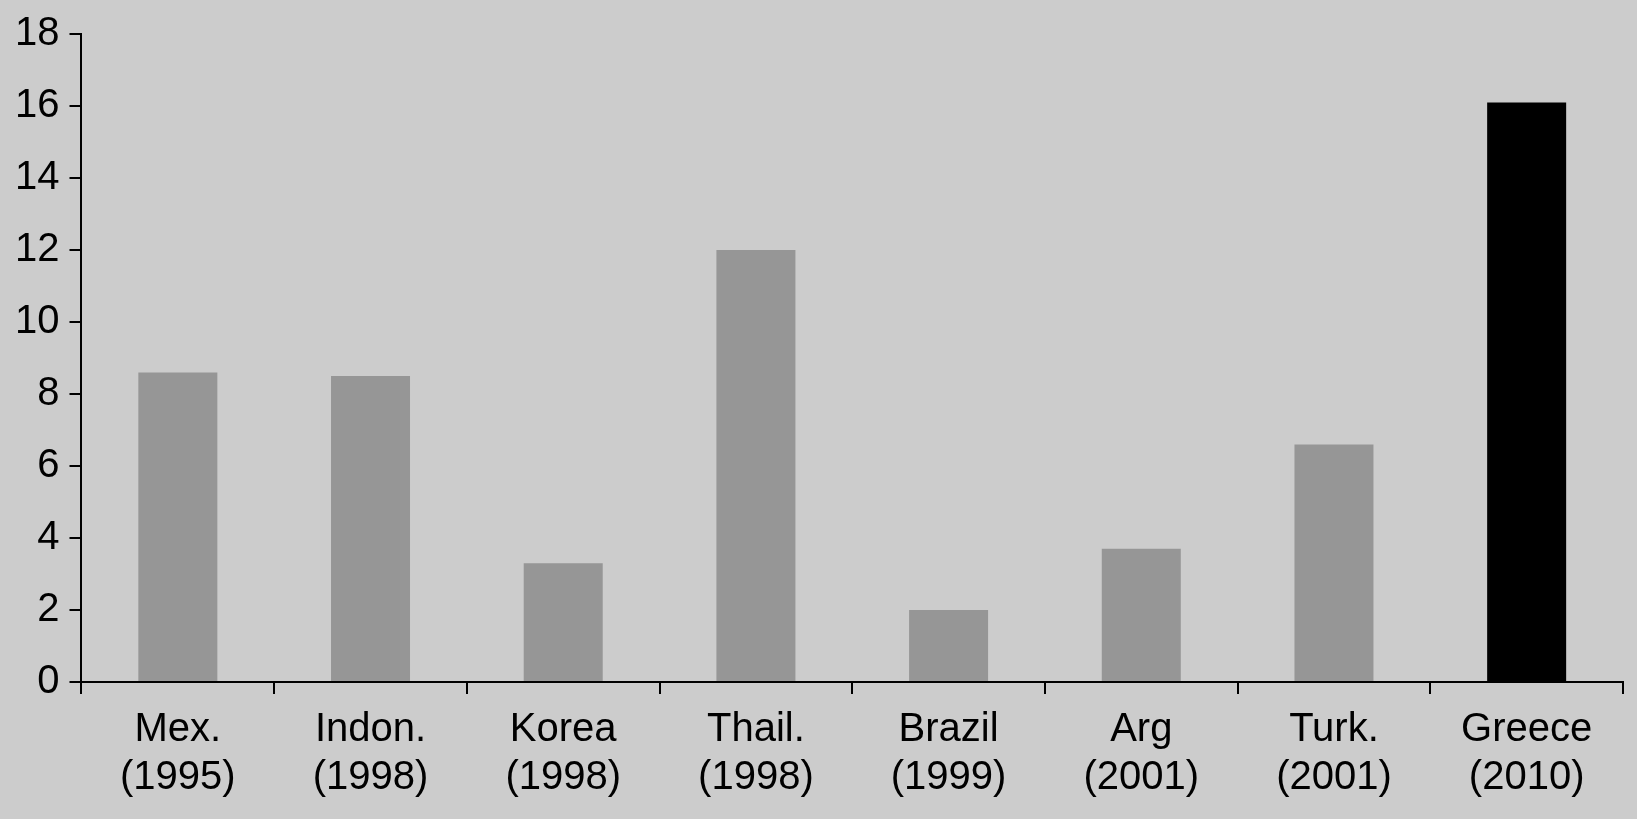 Image resolution: width=1637 pixels, height=819 pixels. I want to click on y-tick-label: 0, so click(48, 679).